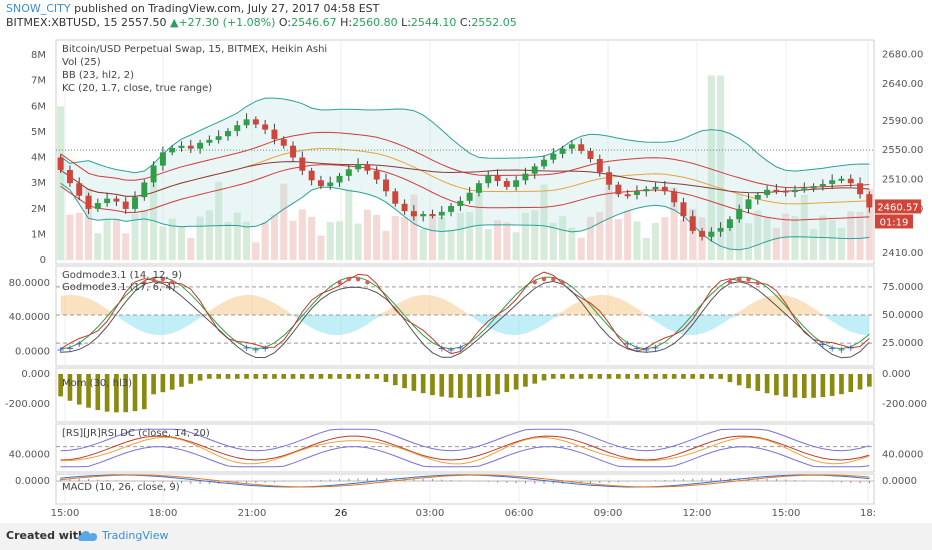 This screenshot has height=550, width=932. Describe the element at coordinates (902, 287) in the screenshot. I see `oscillator-right-axis-label: 75.0000` at that location.